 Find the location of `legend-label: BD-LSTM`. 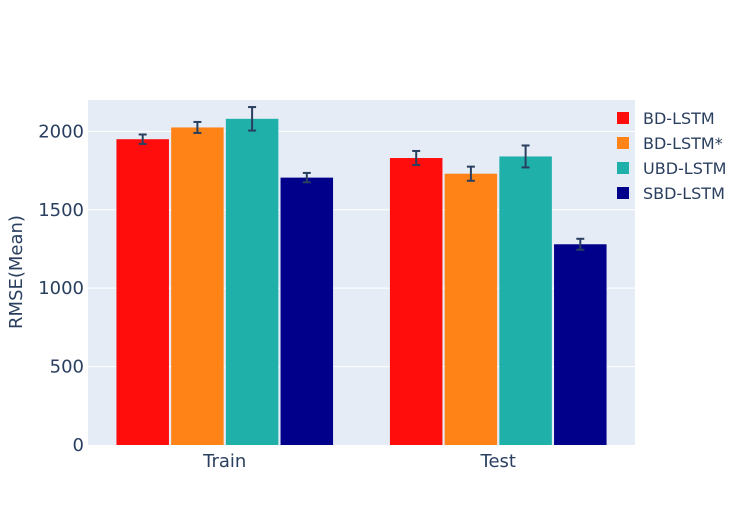

legend-label: BD-LSTM is located at coordinates (679, 118).